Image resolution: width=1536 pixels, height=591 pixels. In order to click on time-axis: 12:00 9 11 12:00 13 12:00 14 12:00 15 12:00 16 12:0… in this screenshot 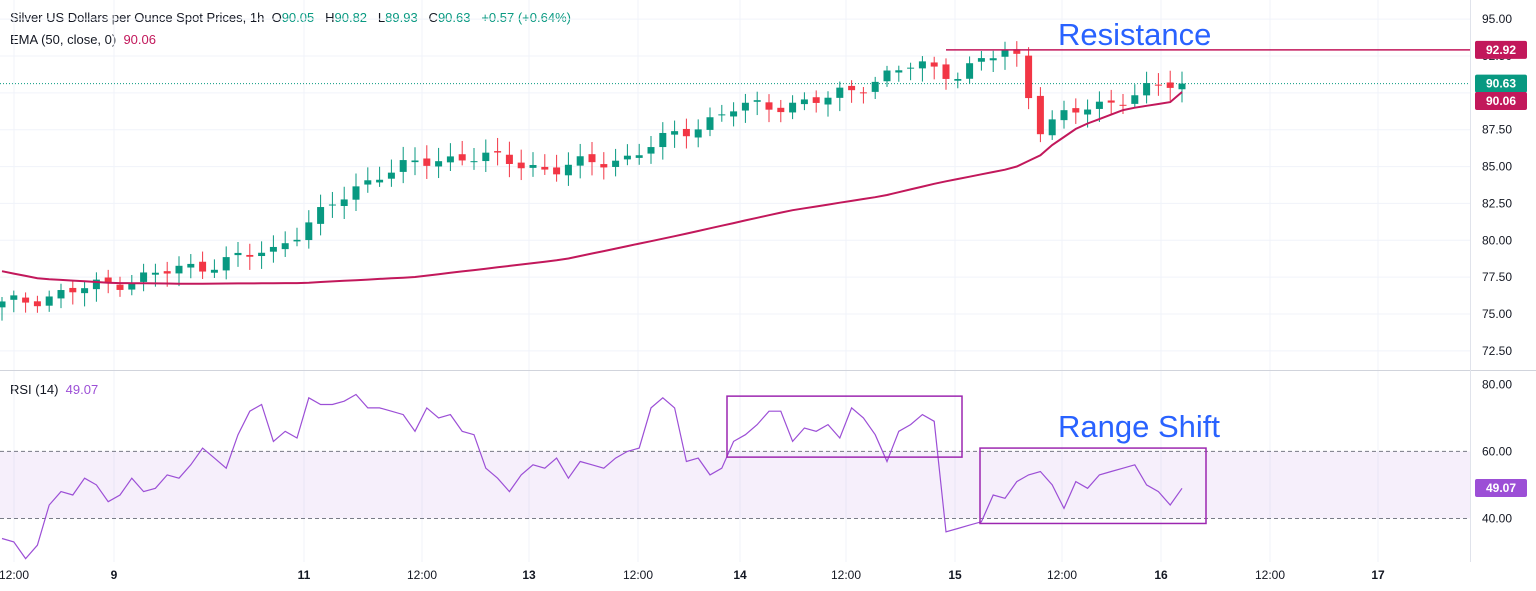, I will do `click(692, 575)`.